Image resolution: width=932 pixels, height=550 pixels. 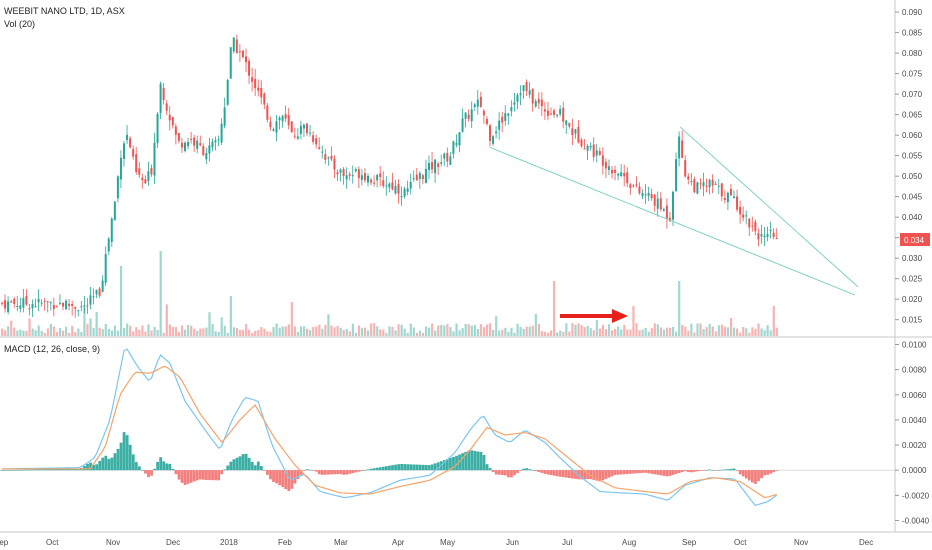 What do you see at coordinates (916, 495) in the screenshot?
I see `macd-tick-label: -0.0020` at bounding box center [916, 495].